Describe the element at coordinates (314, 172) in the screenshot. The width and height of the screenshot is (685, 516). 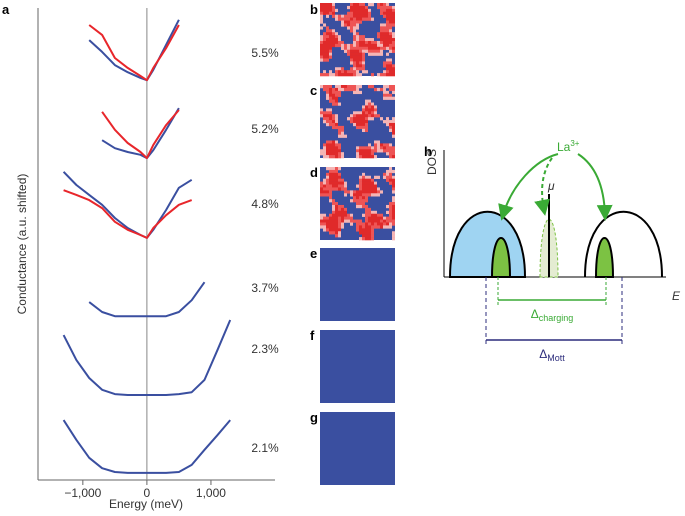
I see `panel-label: d` at that location.